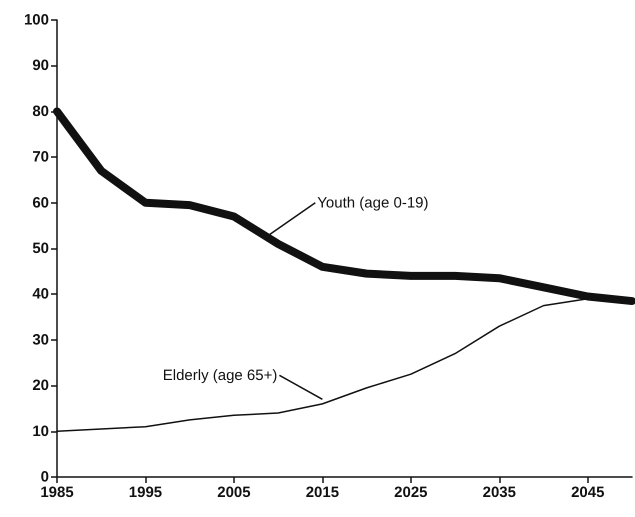 Image resolution: width=635 pixels, height=517 pixels. What do you see at coordinates (40, 203) in the screenshot?
I see `y-tick-label: 60` at bounding box center [40, 203].